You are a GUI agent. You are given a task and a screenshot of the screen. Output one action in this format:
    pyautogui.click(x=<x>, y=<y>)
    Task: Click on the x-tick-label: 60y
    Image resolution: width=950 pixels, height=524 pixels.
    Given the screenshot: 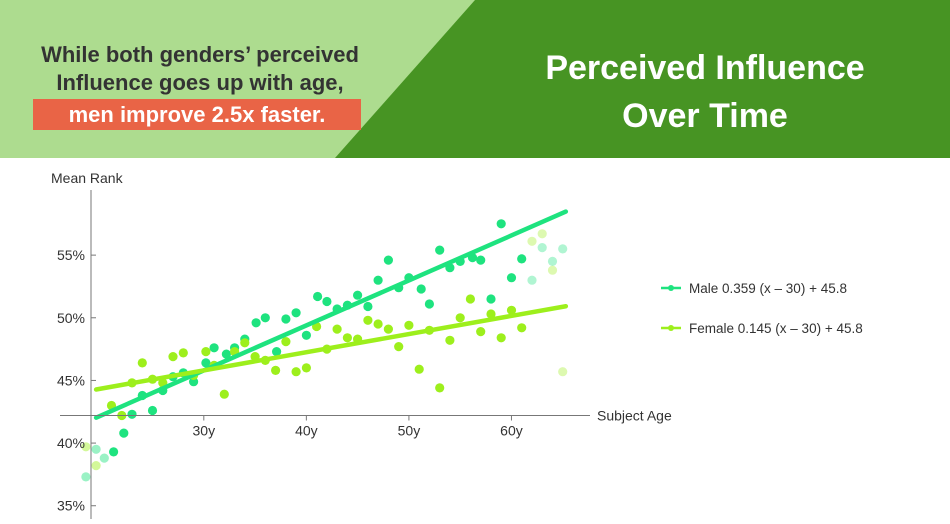 What is the action you would take?
    pyautogui.click(x=511, y=431)
    